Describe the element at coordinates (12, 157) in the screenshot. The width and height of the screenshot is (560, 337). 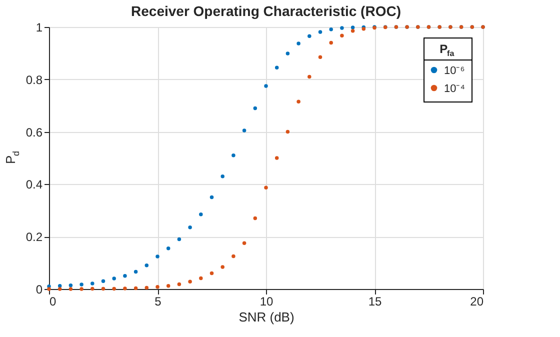
I see `y-axis-title: Pd` at that location.